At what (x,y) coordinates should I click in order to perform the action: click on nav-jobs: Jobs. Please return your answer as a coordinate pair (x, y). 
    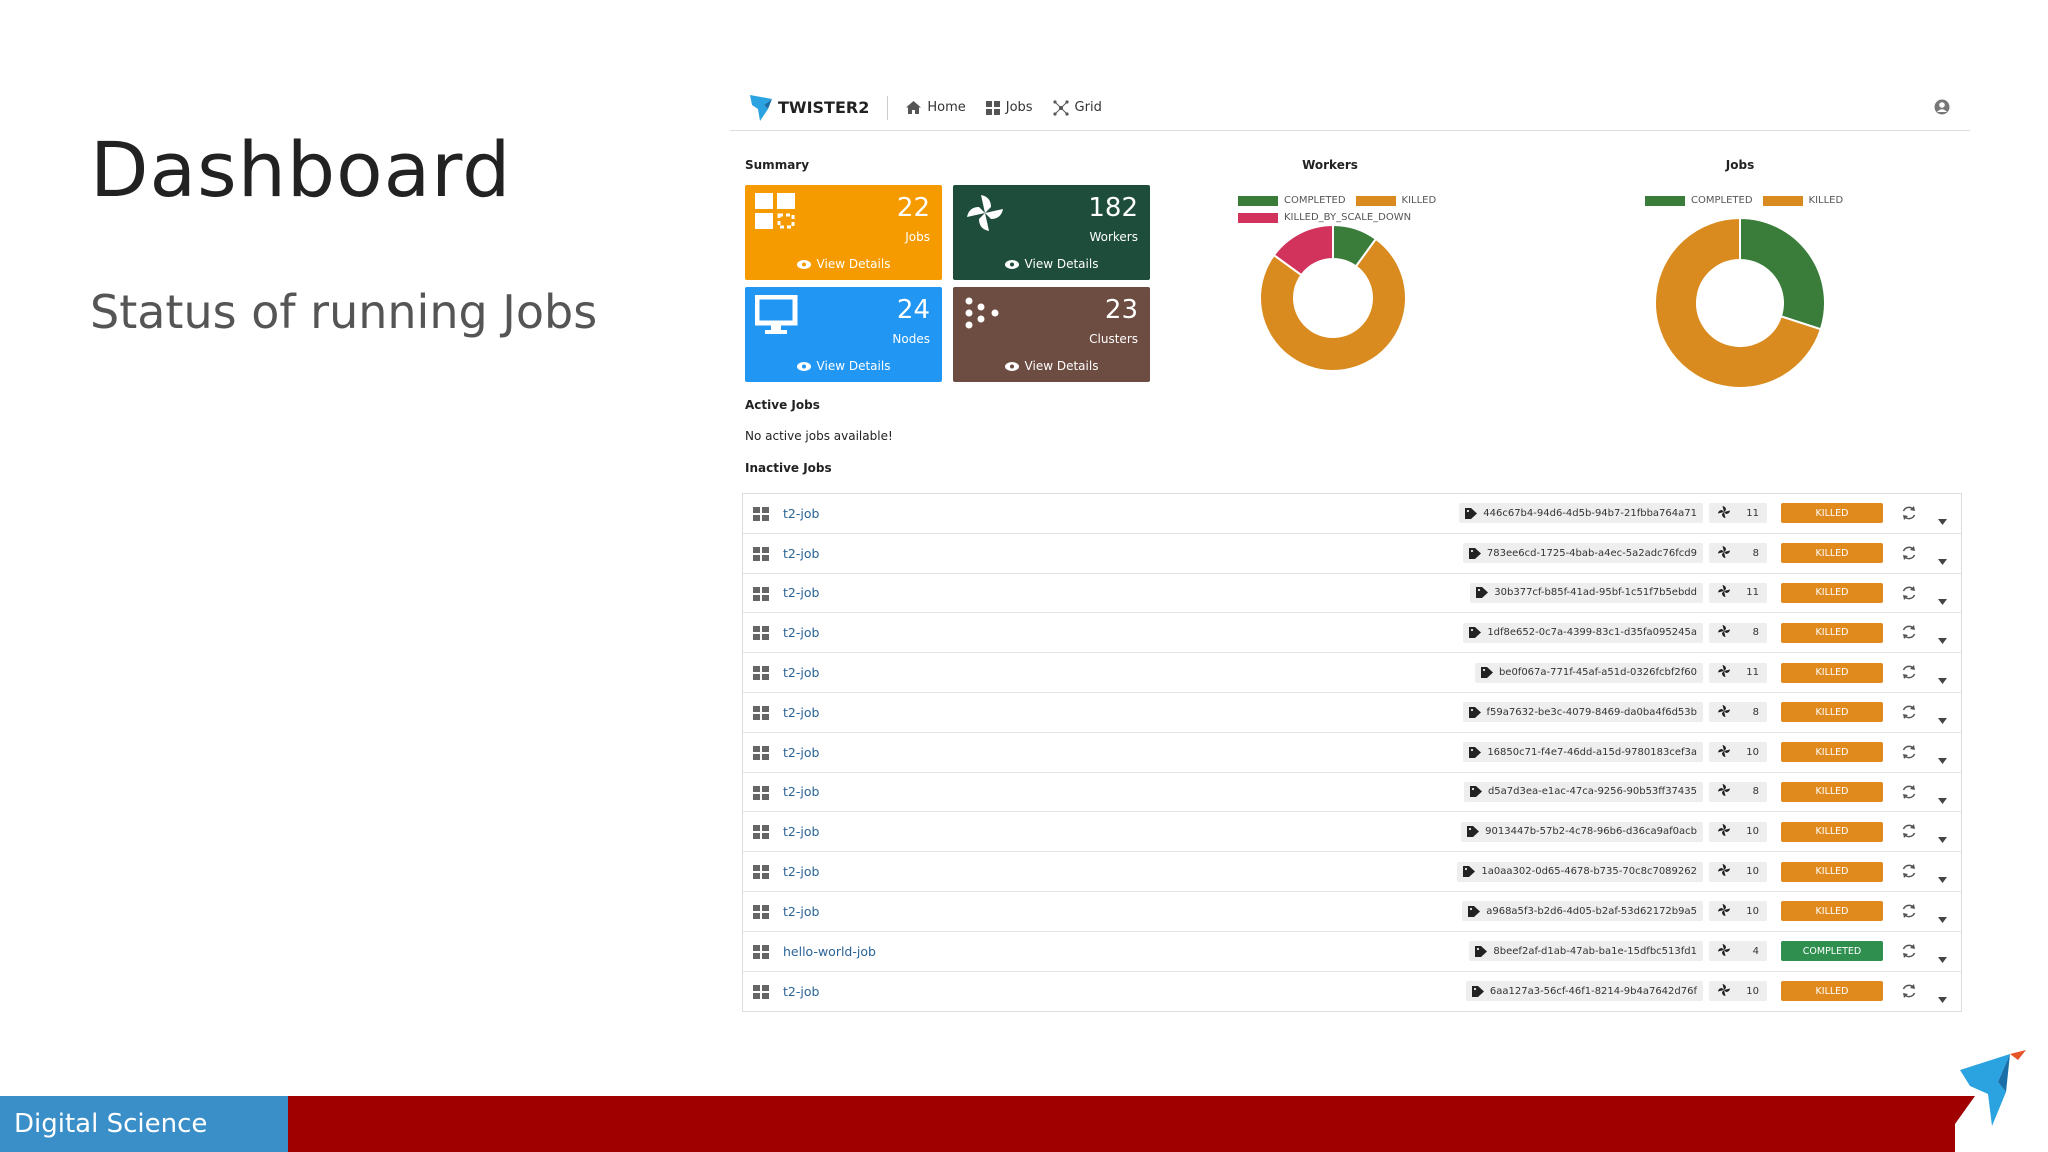
    Looking at the image, I should click on (1009, 107).